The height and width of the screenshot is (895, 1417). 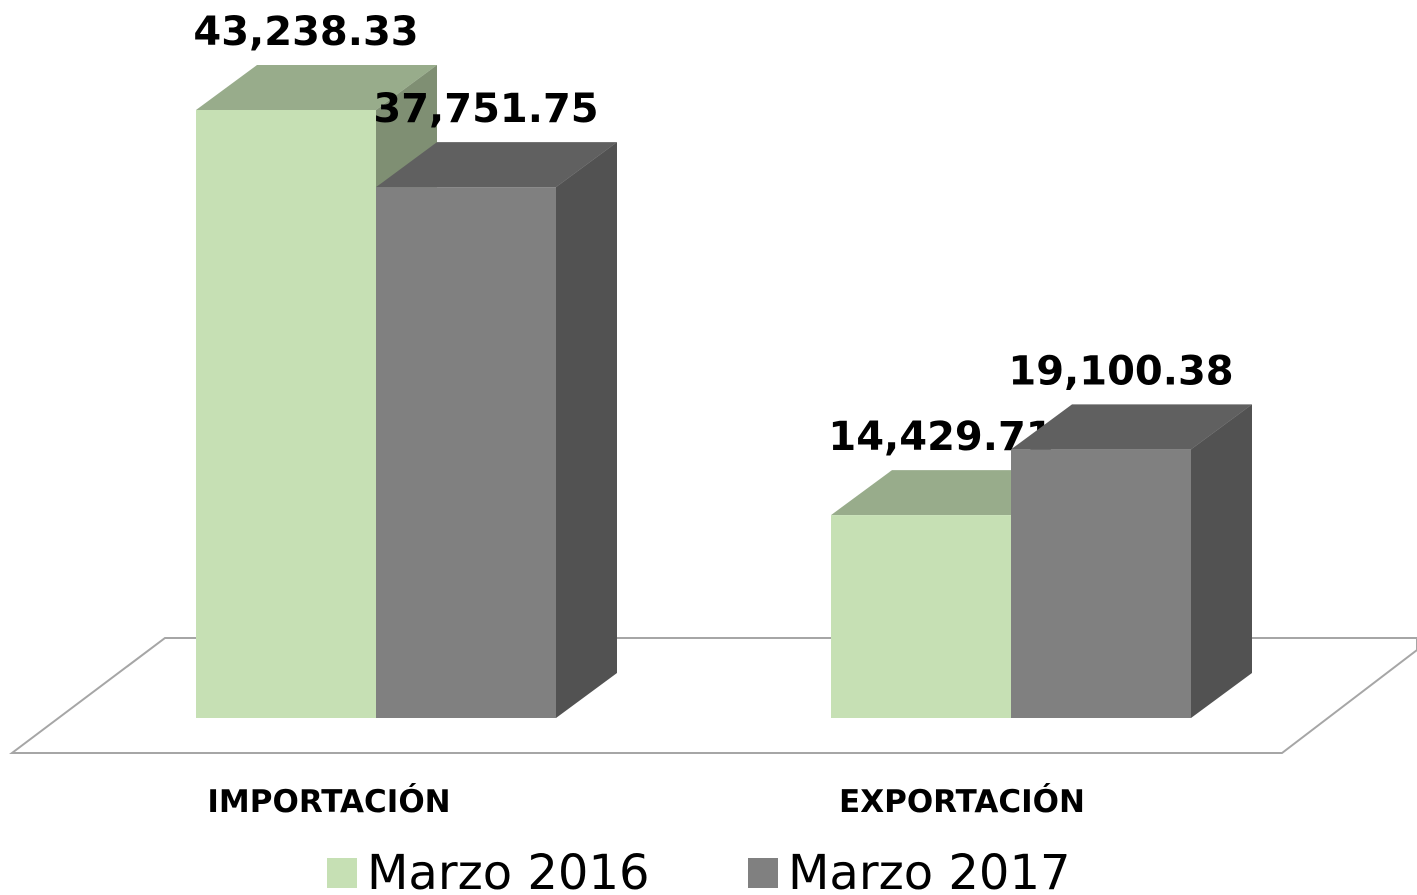 What do you see at coordinates (508, 870) in the screenshot?
I see `legend-label: Marzo 2016` at bounding box center [508, 870].